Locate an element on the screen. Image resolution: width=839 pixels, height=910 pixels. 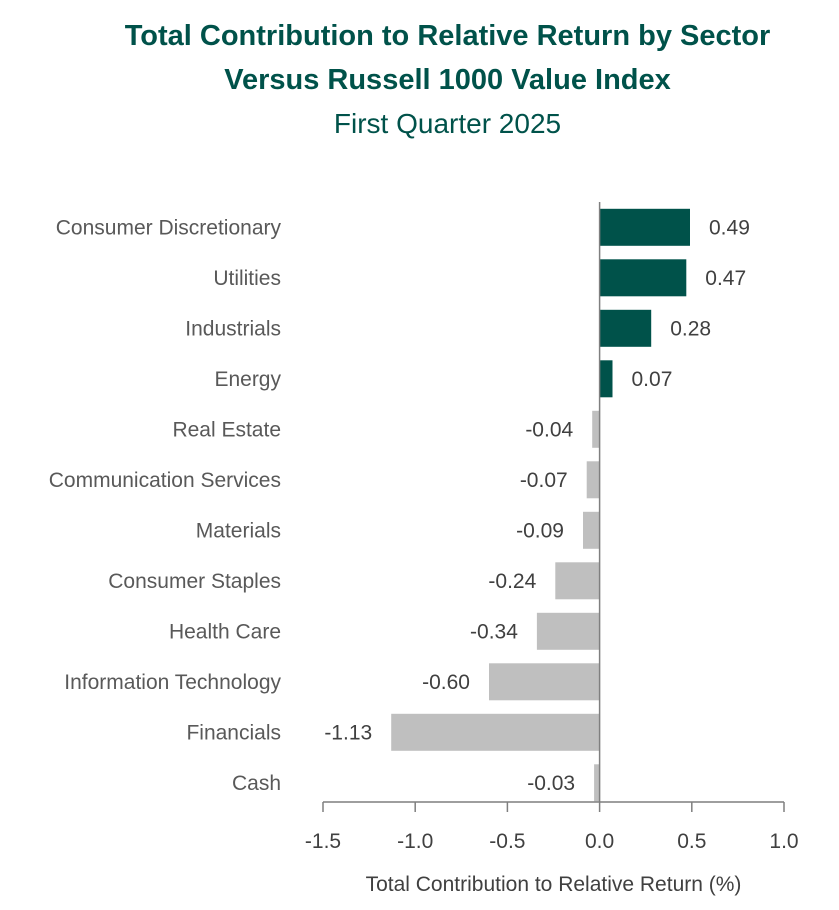
data-label: -0.60 is located at coordinates (446, 682).